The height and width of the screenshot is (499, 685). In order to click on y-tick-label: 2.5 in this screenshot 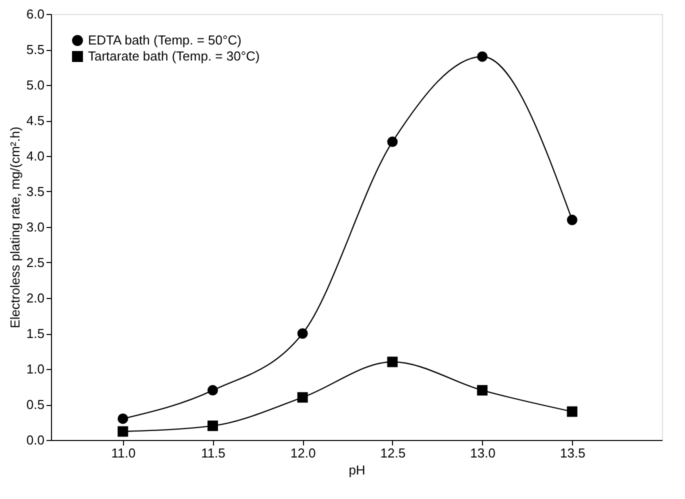, I will do `click(35, 262)`.